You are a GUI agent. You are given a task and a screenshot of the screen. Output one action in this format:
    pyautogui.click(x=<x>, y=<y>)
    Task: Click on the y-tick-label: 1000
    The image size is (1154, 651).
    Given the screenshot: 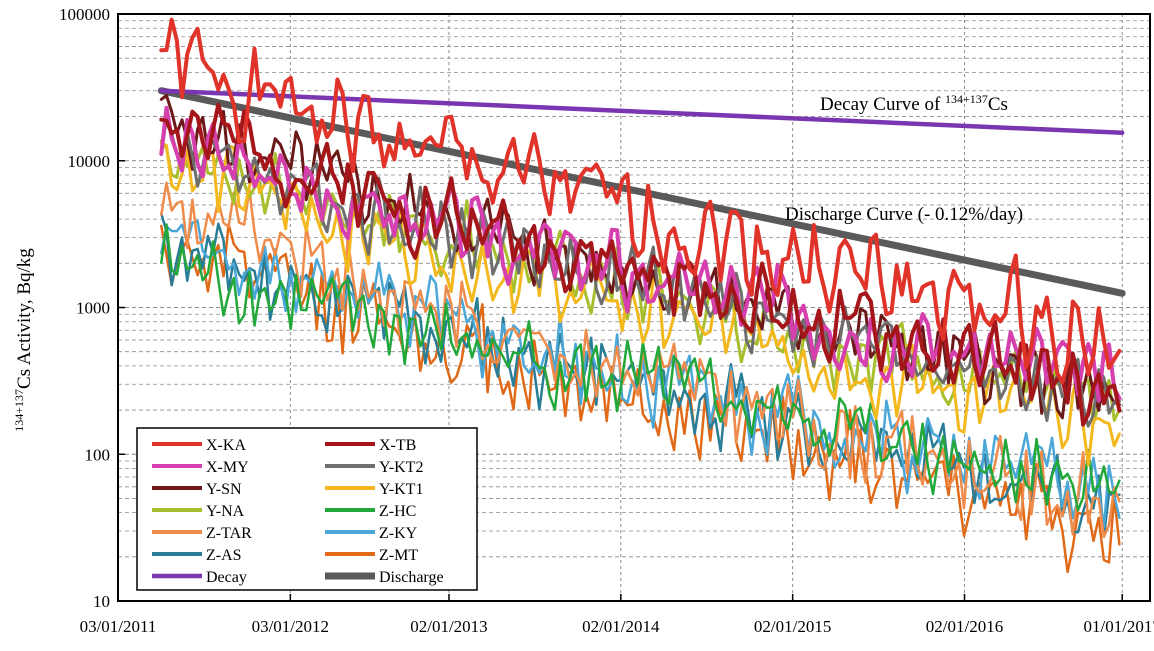 What is the action you would take?
    pyautogui.click(x=93, y=308)
    